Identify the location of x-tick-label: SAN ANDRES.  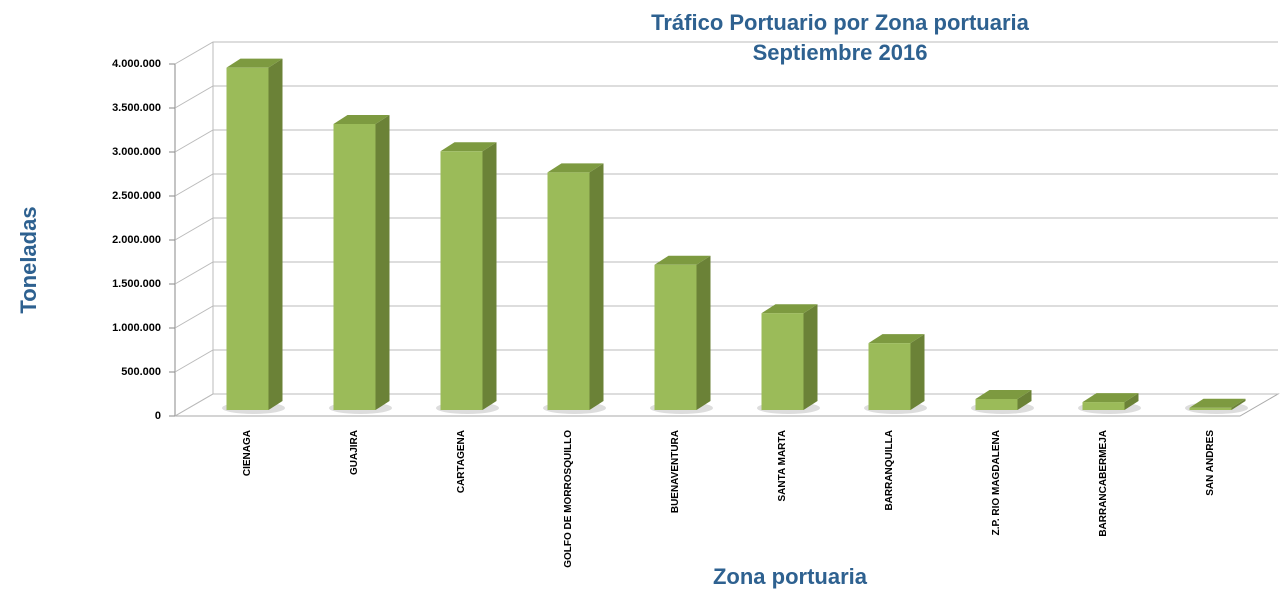
(1210, 463).